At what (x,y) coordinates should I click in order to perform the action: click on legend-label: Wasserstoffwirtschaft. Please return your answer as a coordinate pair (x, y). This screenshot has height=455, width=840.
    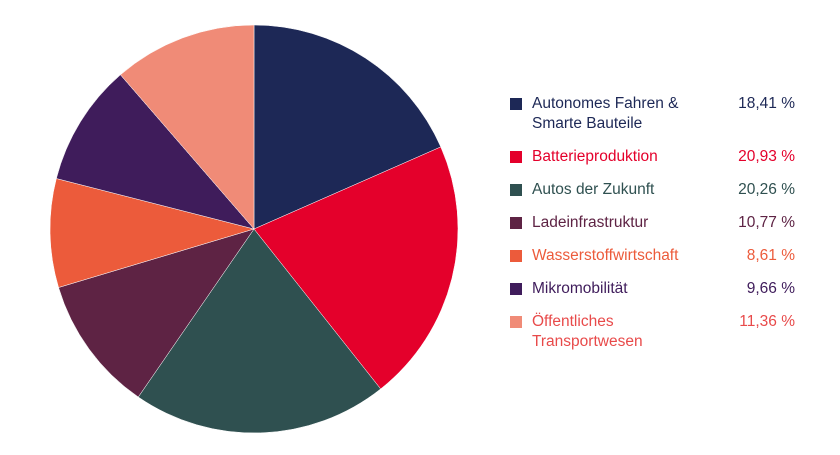
    Looking at the image, I should click on (605, 255).